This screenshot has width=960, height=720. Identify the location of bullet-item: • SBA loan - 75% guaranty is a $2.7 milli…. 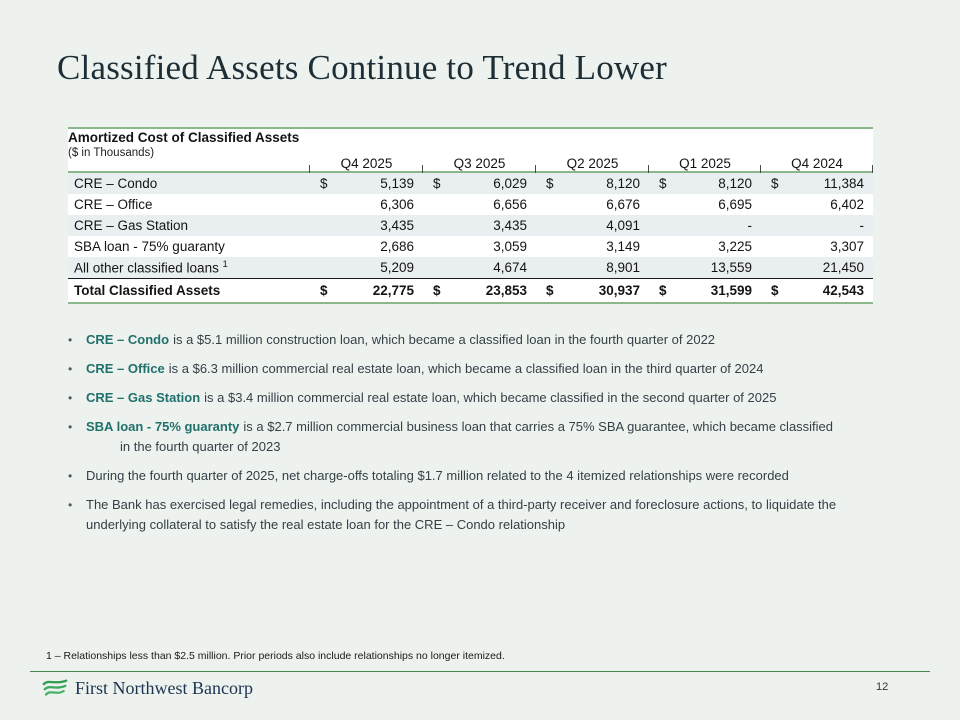
(498, 437).